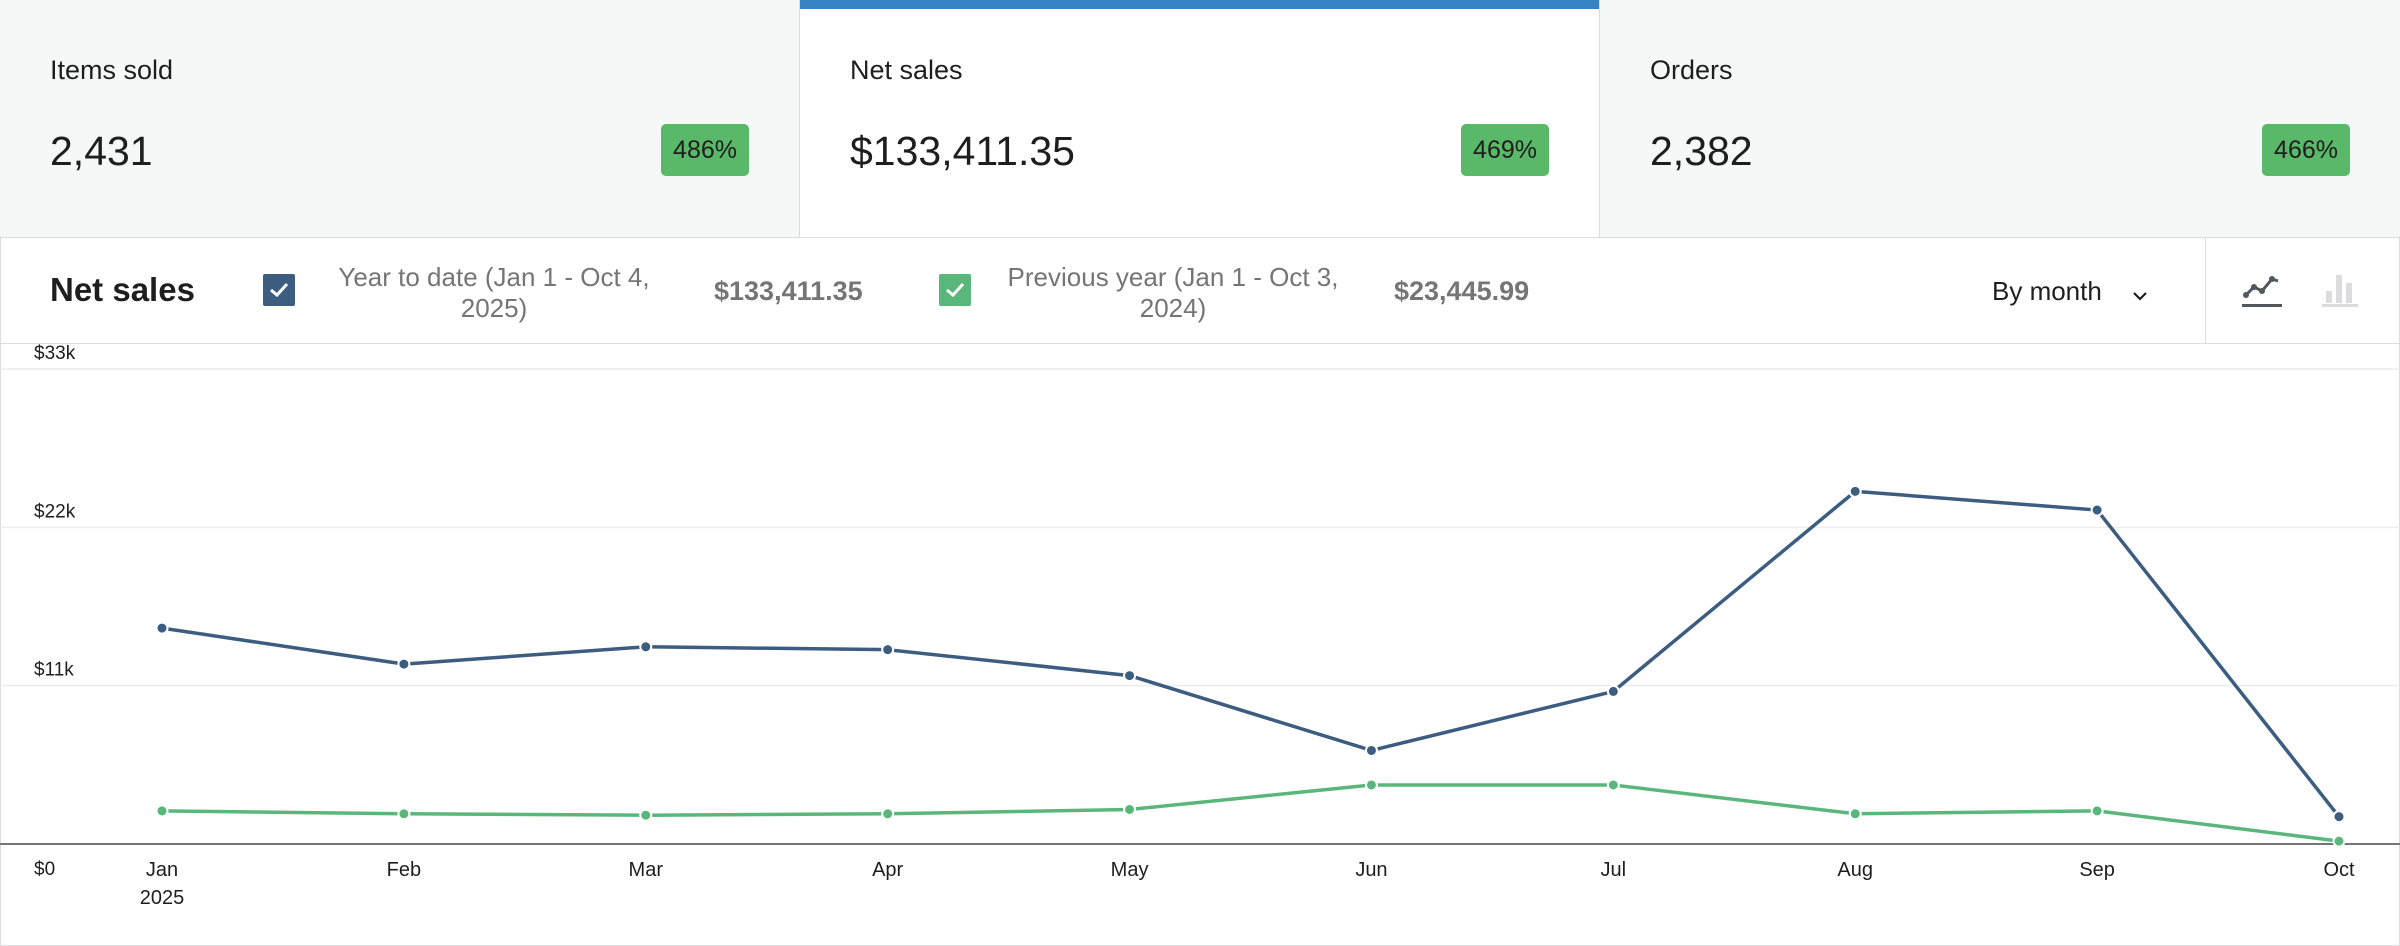 Image resolution: width=2400 pixels, height=946 pixels. What do you see at coordinates (788, 291) in the screenshot?
I see `legend-total-current: $133,411.35` at bounding box center [788, 291].